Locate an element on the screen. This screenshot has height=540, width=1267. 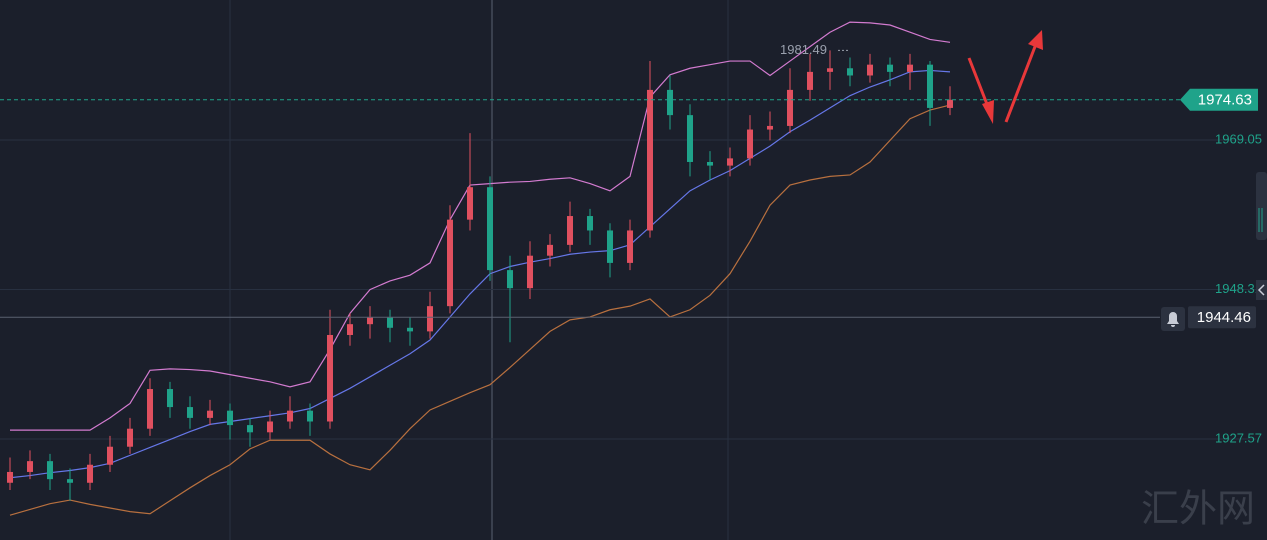
watermark: 汇外网 is located at coordinates (1198, 509).